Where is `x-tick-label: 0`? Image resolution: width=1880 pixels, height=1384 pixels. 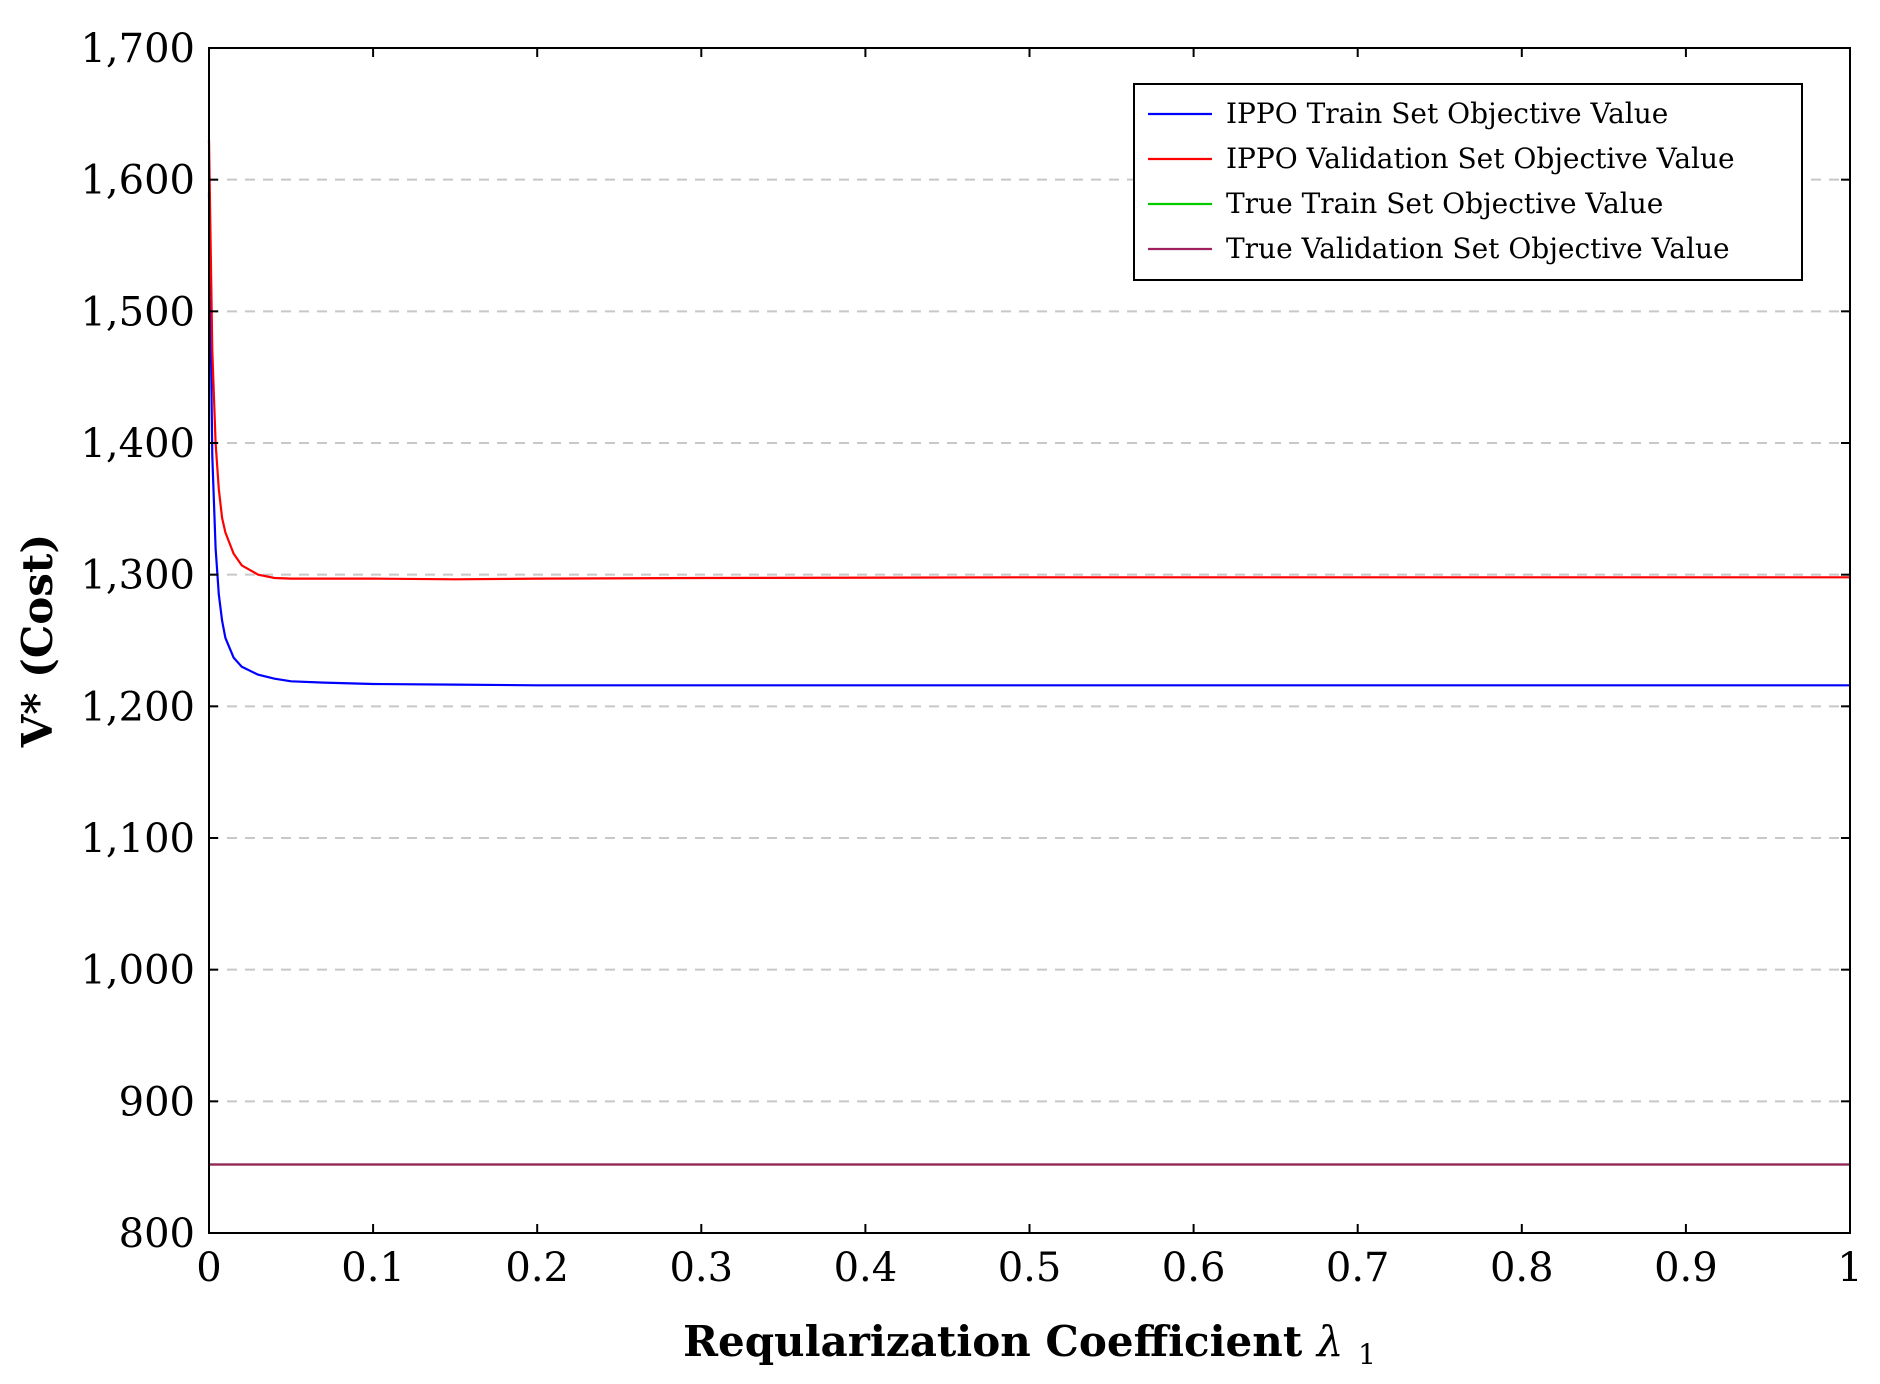
x-tick-label: 0 is located at coordinates (208, 1268).